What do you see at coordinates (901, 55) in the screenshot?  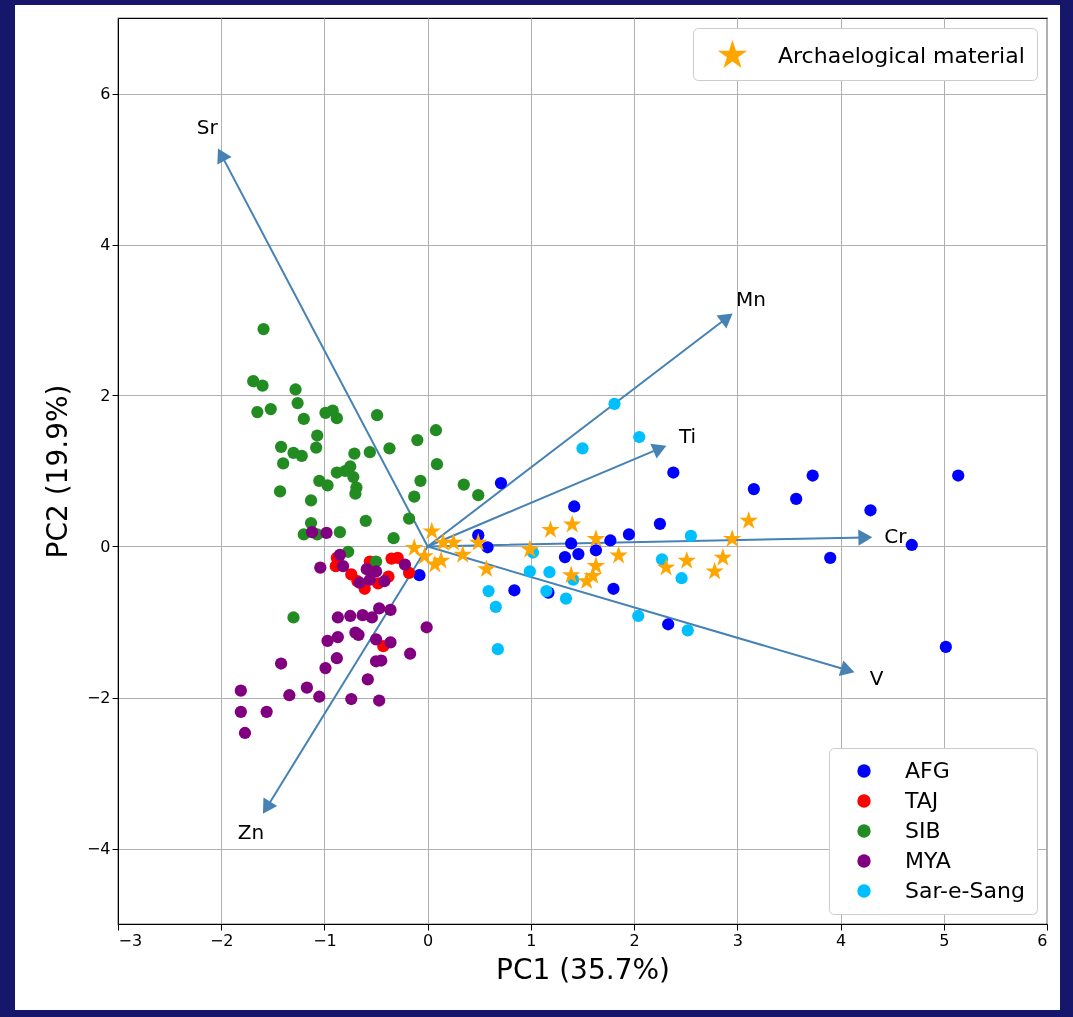 I see `legend-label: Archaelogical material` at bounding box center [901, 55].